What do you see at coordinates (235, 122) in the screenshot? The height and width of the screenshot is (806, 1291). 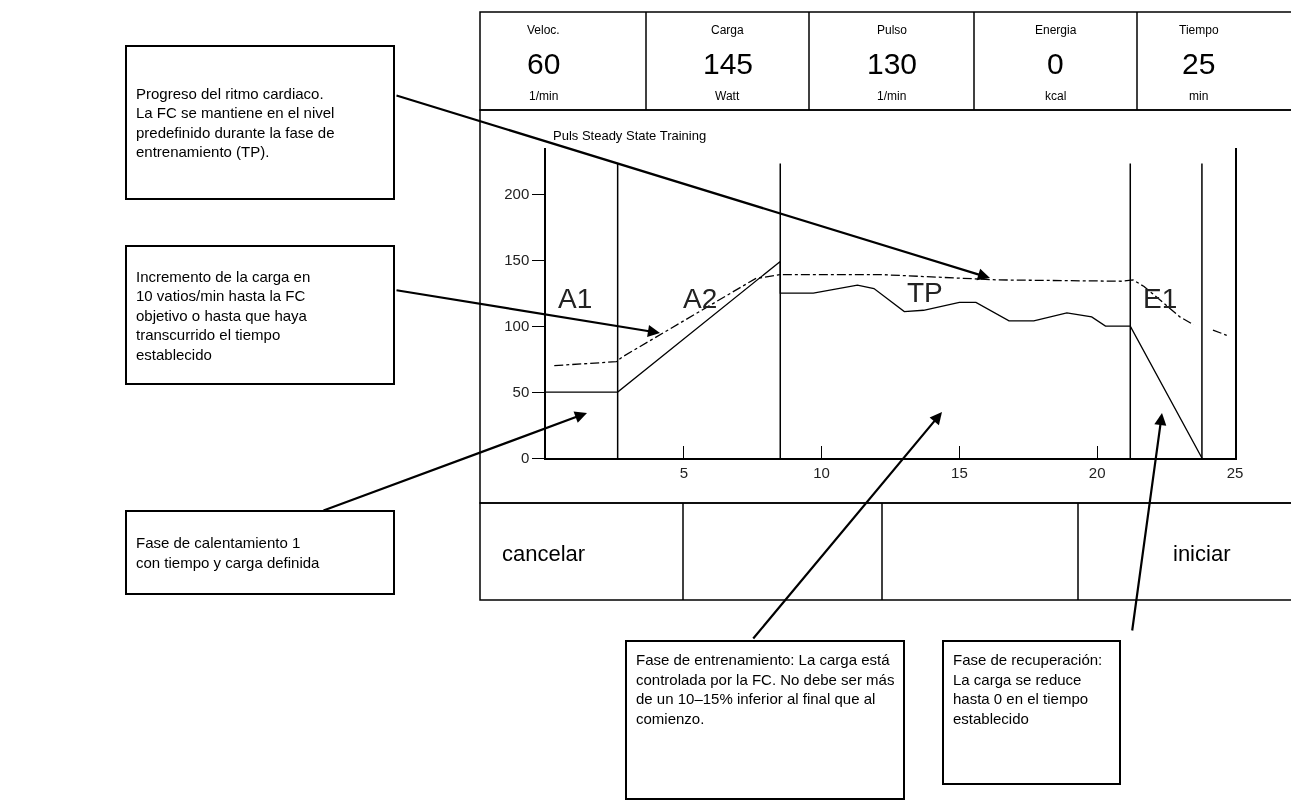 I see `text: Progreso del ritmo cardiaco. La FC se mantiene en el nivel predefinido durante la fase de entrenamiento (TP).` at bounding box center [235, 122].